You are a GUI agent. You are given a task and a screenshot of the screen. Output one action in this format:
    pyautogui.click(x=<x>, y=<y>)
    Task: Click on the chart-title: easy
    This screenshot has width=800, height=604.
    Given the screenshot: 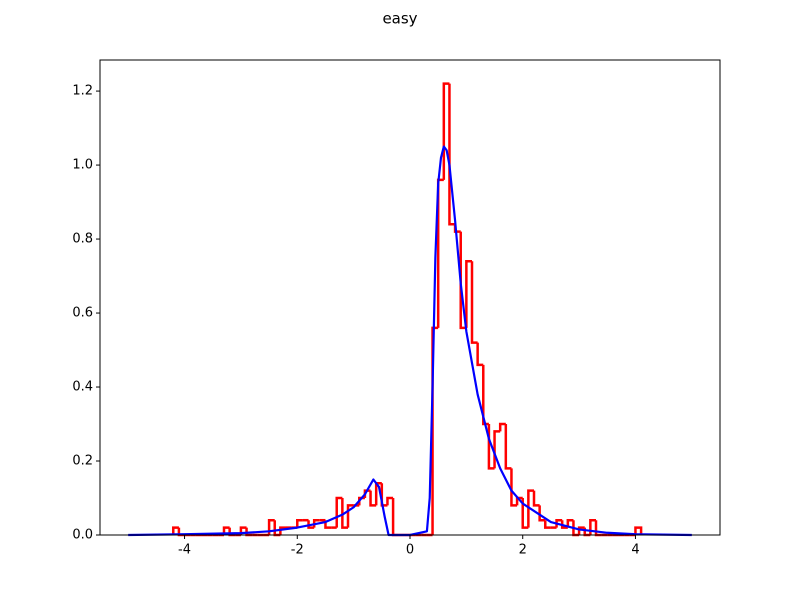 What is the action you would take?
    pyautogui.click(x=399, y=19)
    